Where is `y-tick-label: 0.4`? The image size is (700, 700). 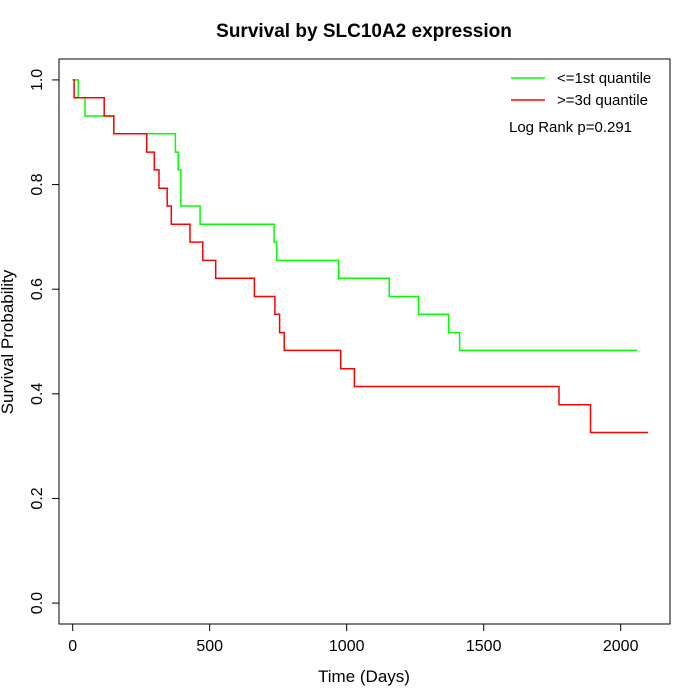
y-tick-label: 0.4 is located at coordinates (37, 394).